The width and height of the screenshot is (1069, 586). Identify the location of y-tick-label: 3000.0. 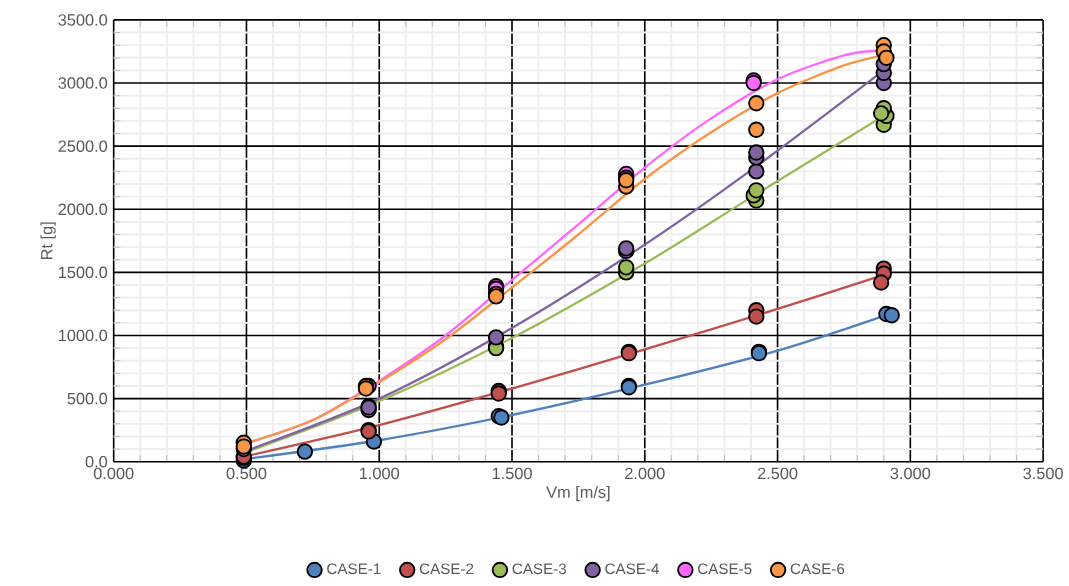
(83, 83).